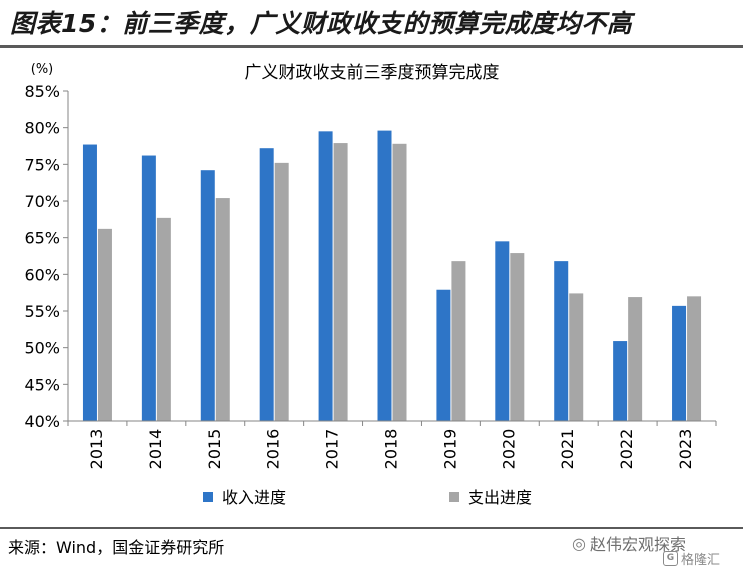 This screenshot has height=570, width=743. What do you see at coordinates (384, 275) in the screenshot?
I see `income-bar-2018` at bounding box center [384, 275].